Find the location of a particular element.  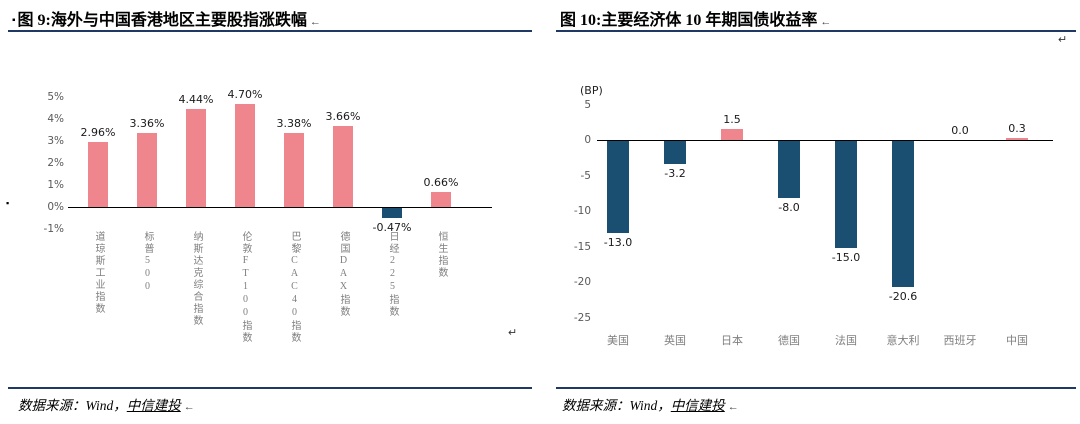

category-label: 日本 is located at coordinates (732, 341).